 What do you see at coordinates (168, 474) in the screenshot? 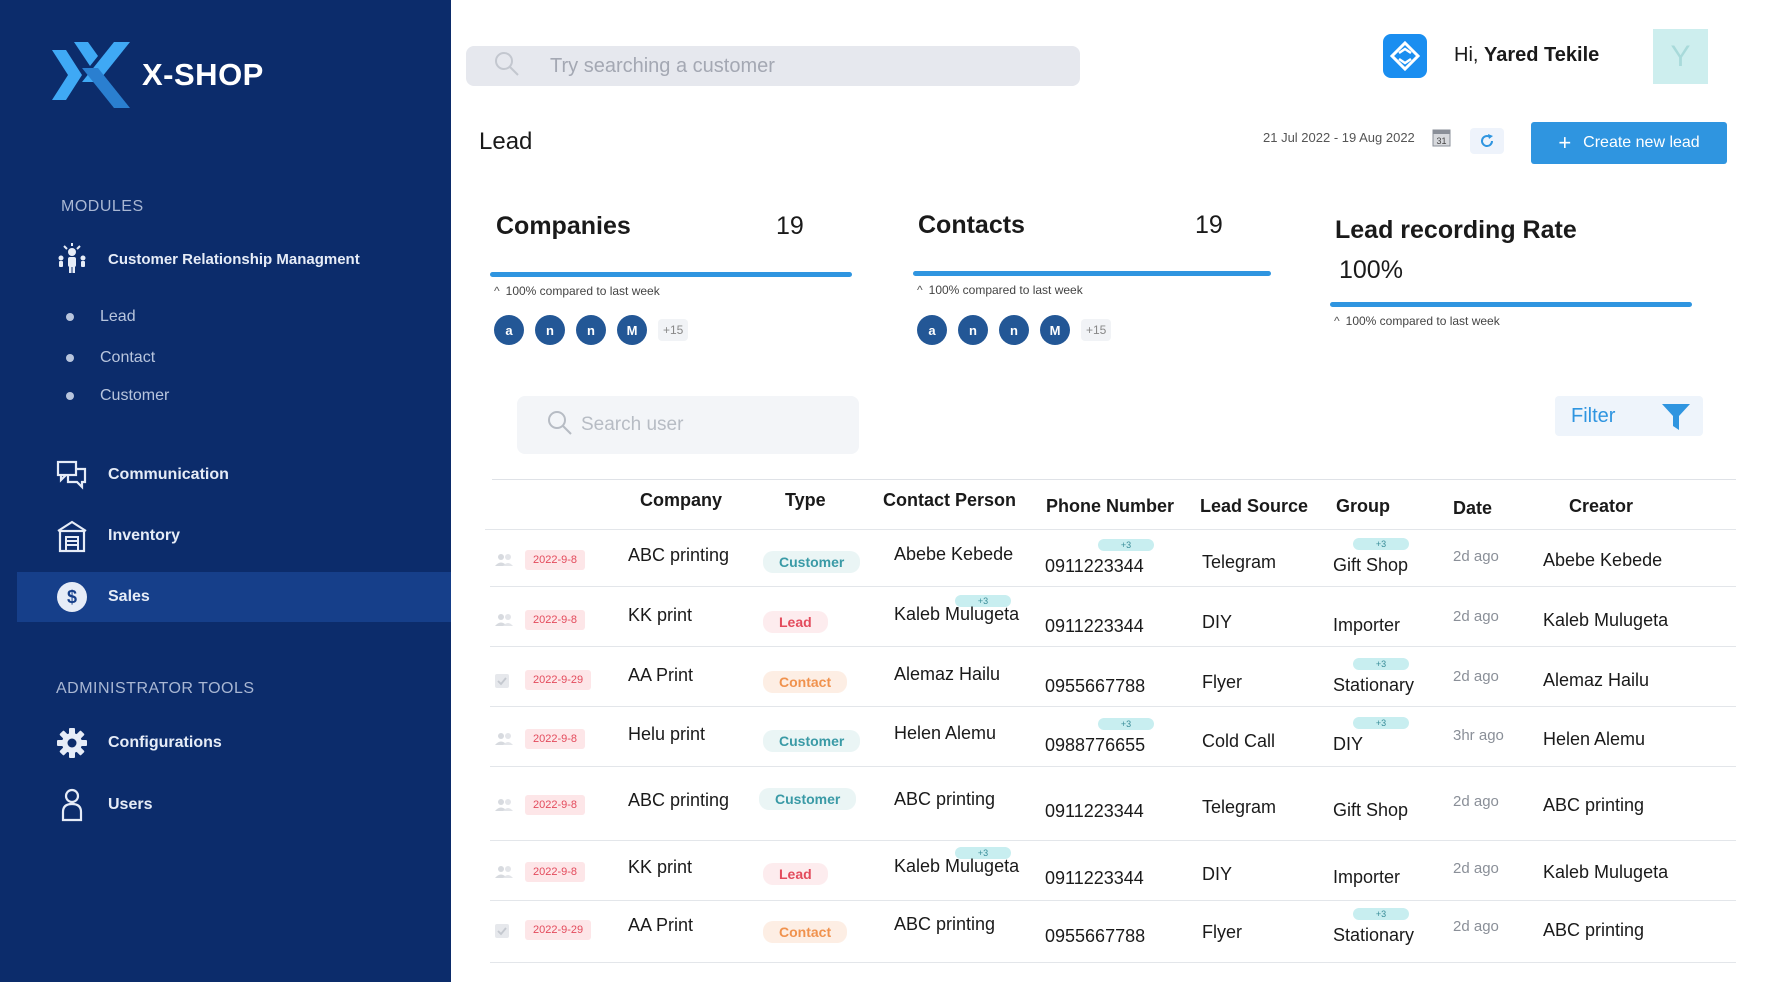
I see `nav-communication-label: Communication` at bounding box center [168, 474].